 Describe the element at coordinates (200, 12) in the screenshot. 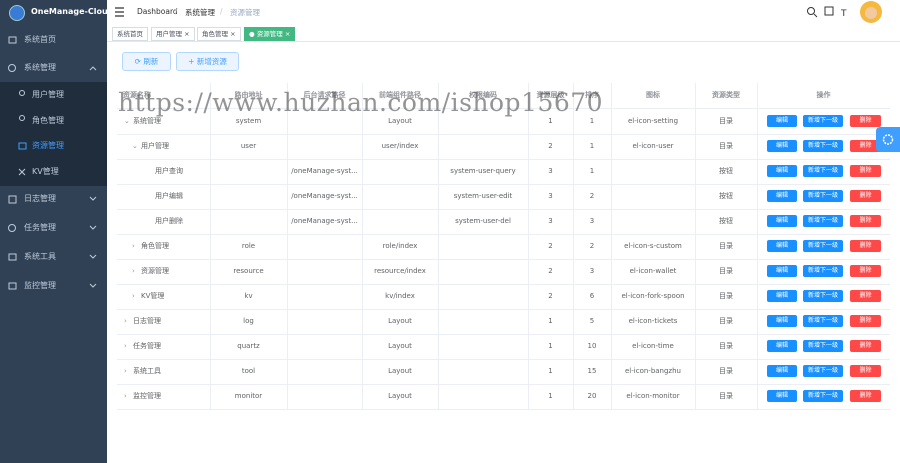

I see `breadcrumb-item: 系统管理` at that location.